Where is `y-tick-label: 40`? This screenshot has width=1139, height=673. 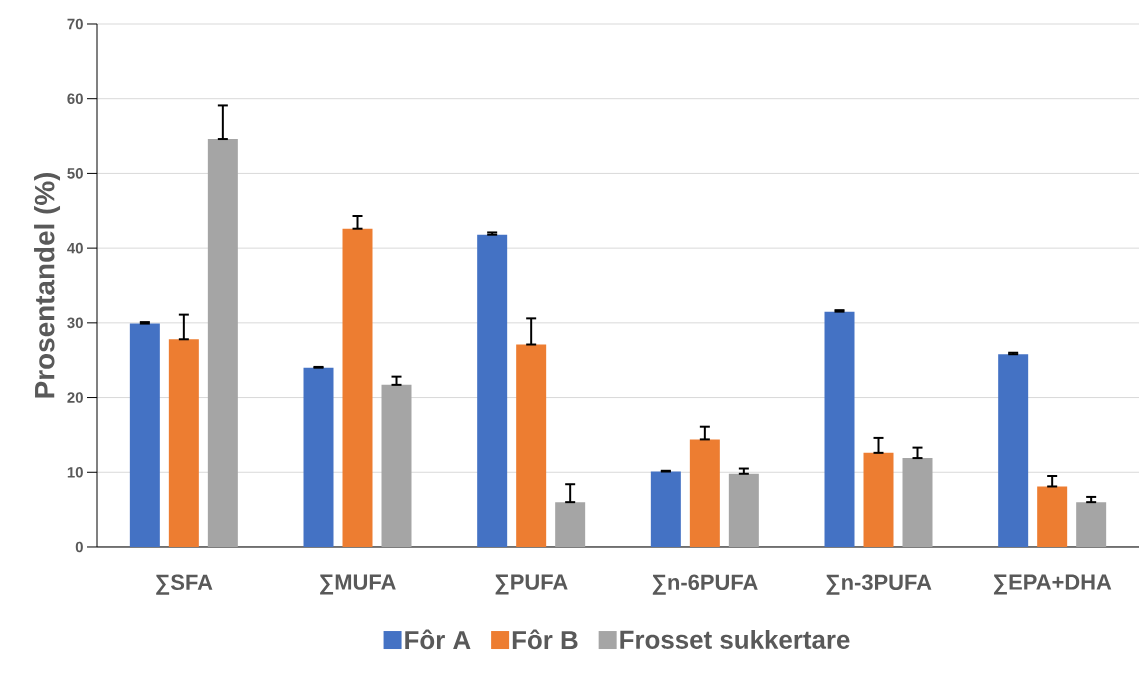
y-tick-label: 40 is located at coordinates (75, 248).